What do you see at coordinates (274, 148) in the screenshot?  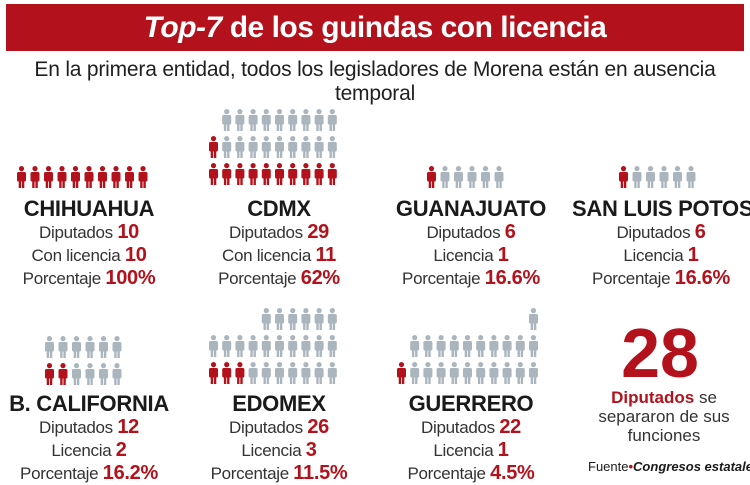 I see `figures-cdmx` at bounding box center [274, 148].